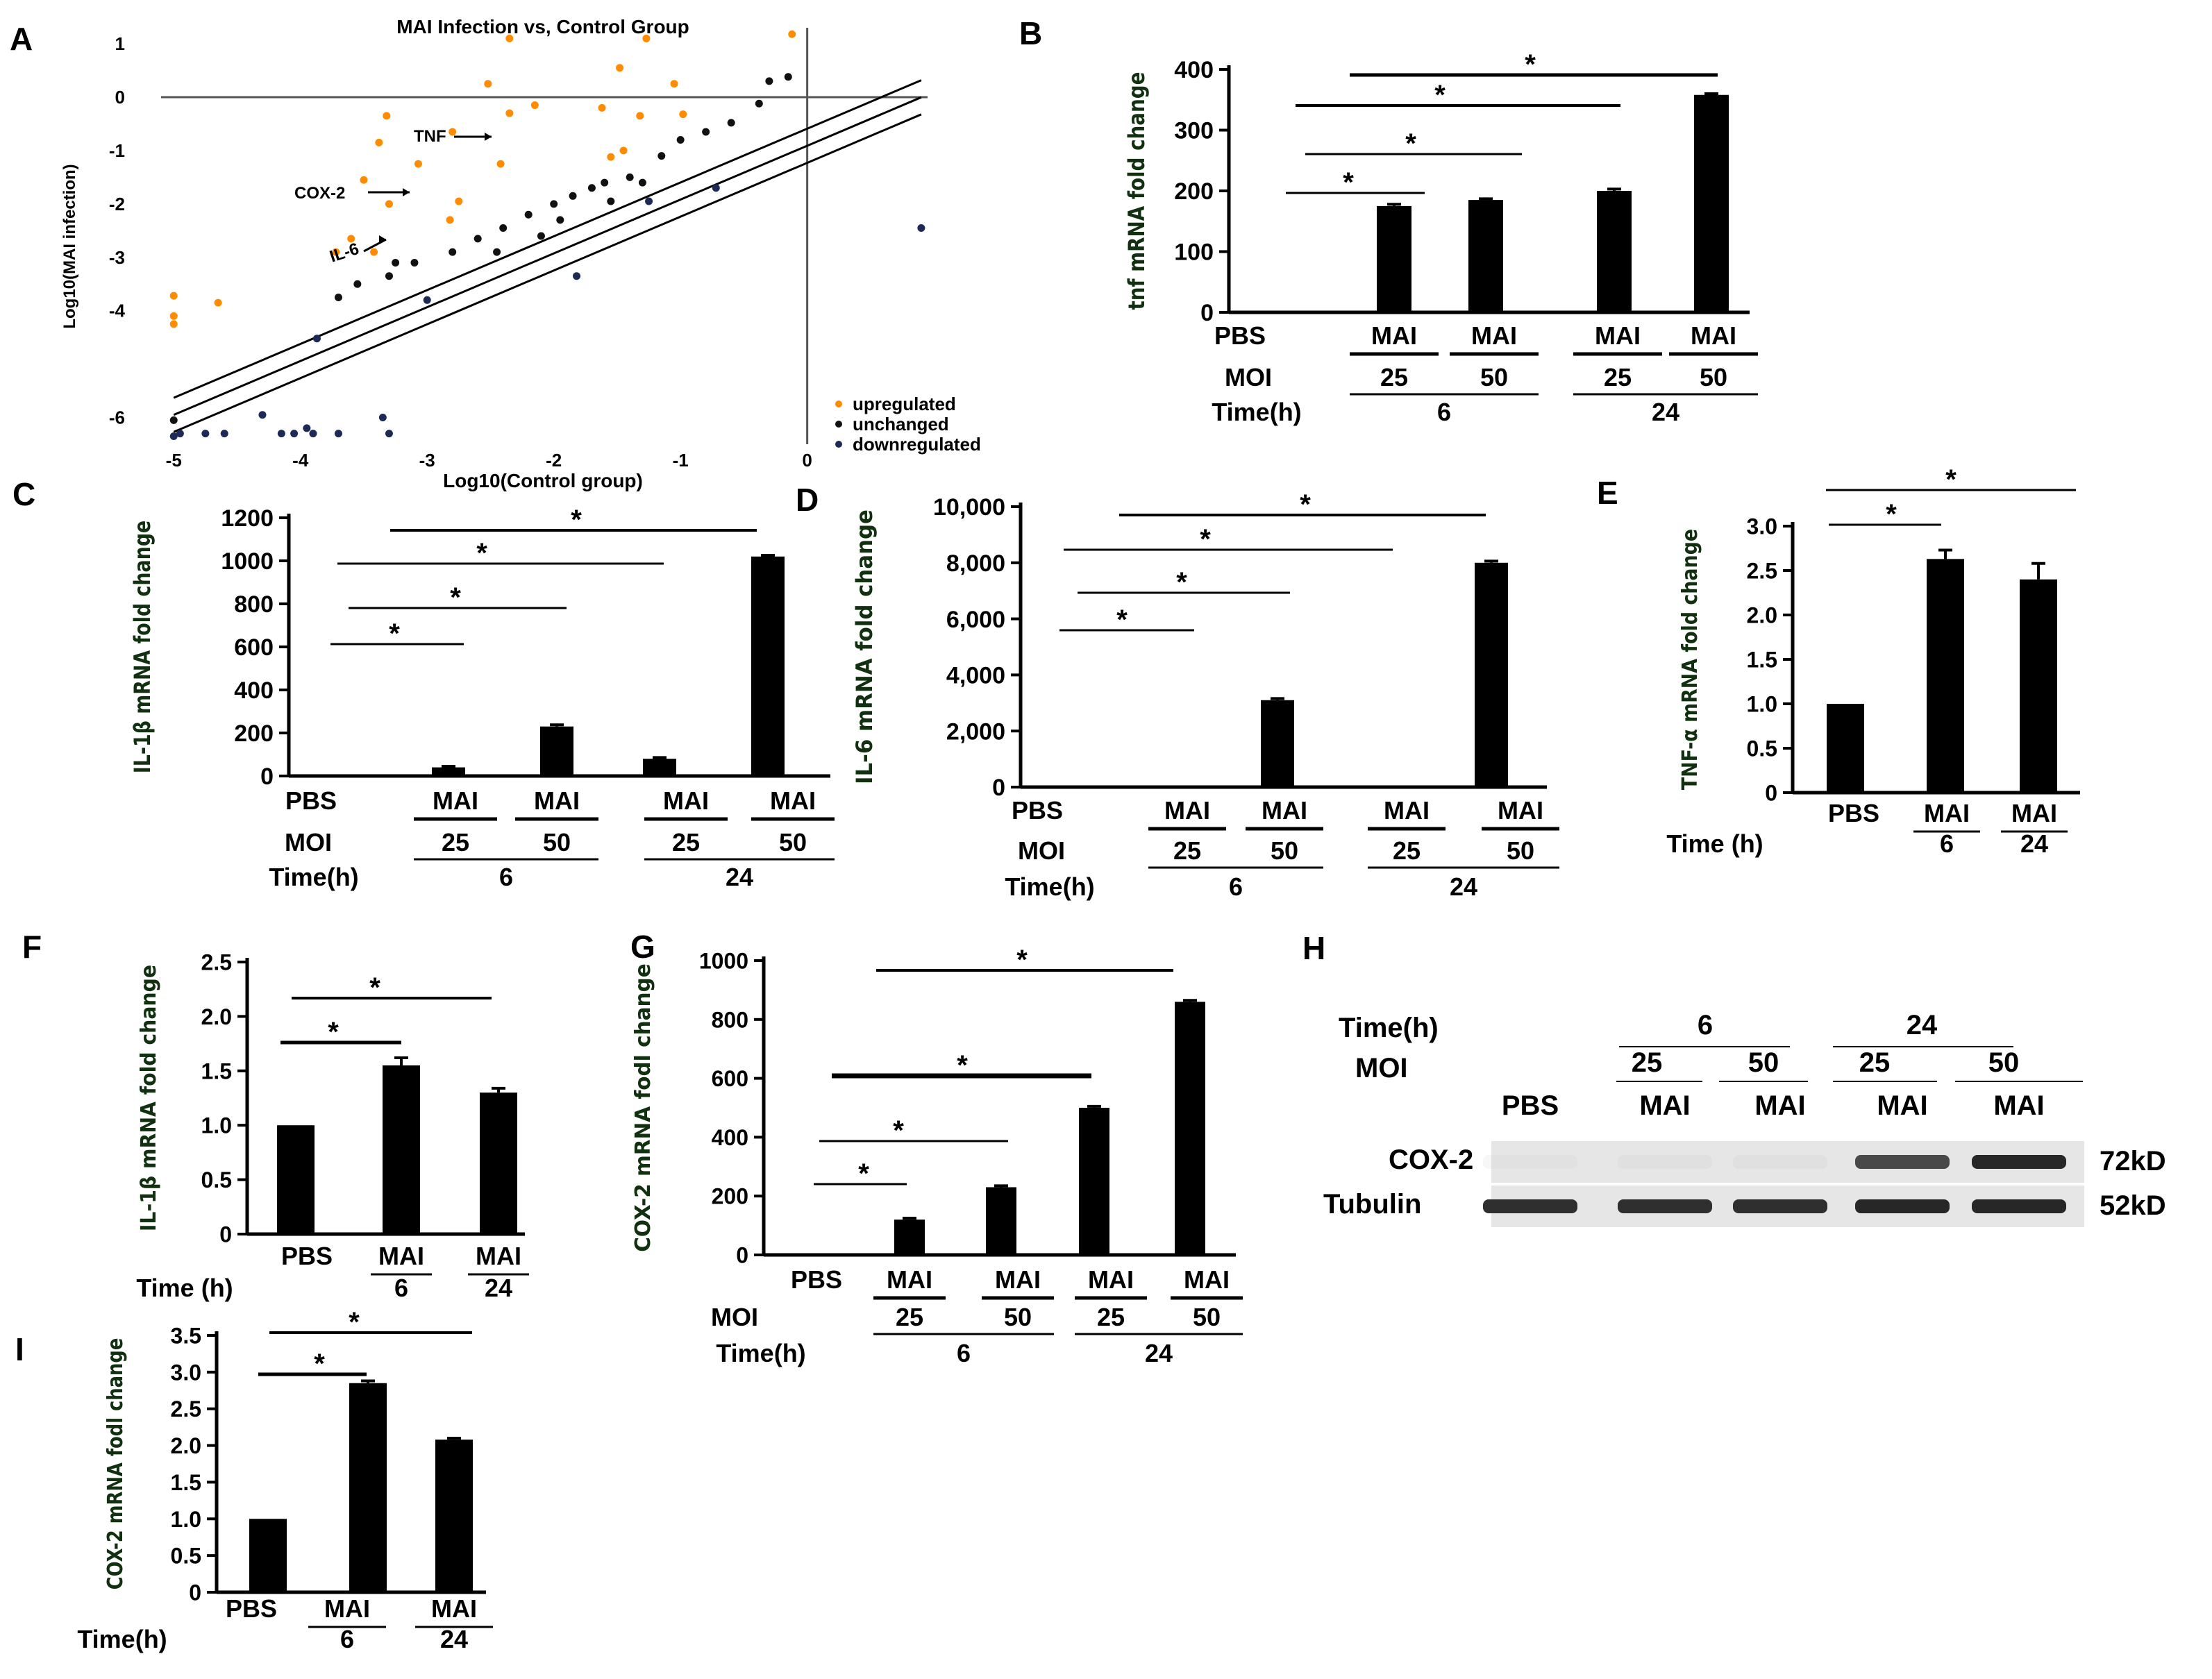 This screenshot has height=1679, width=2212. Describe the element at coordinates (427, 460) in the screenshot. I see `panel-a-xtick: -3` at that location.